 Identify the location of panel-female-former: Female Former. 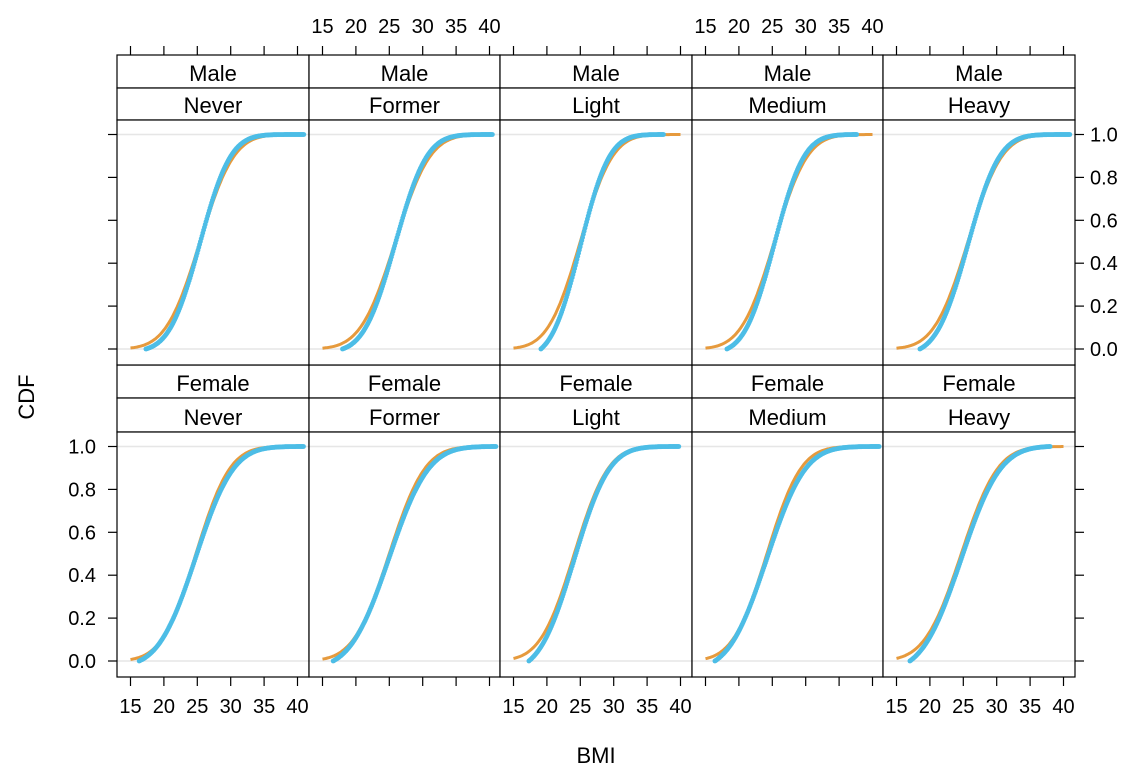
(404, 521).